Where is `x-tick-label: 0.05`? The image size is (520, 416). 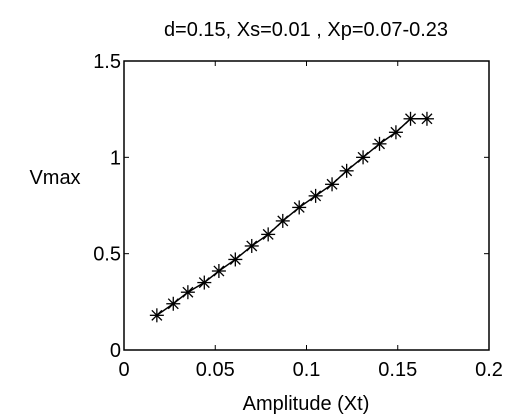 x-tick-label: 0.05 is located at coordinates (215, 370).